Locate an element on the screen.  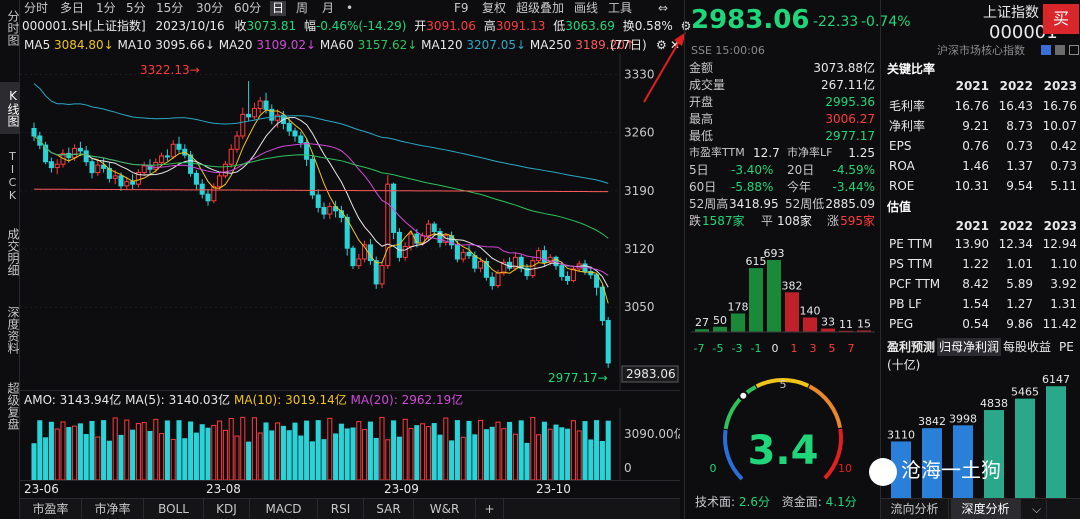
period-1min: 1分 is located at coordinates (106, 8).